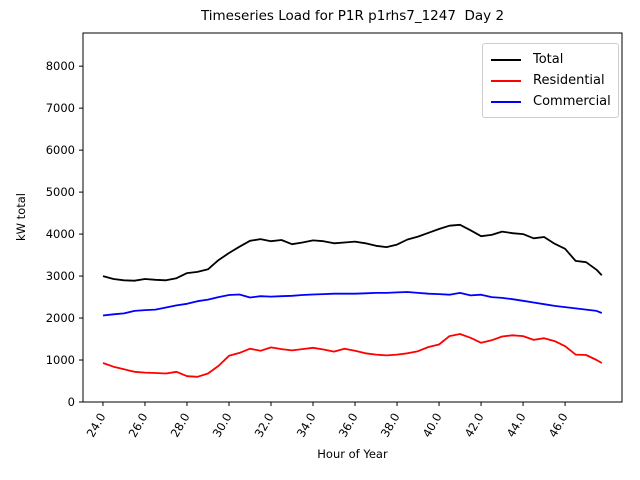 This screenshot has width=640, height=480. What do you see at coordinates (390, 425) in the screenshot?
I see `x-tick-label: 38.0` at bounding box center [390, 425].